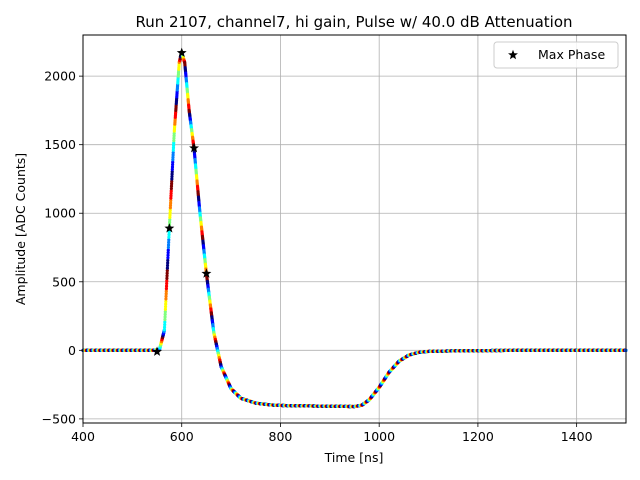 Image resolution: width=640 pixels, height=480 pixels. I want to click on y-tick-label: 2000, so click(60, 76).